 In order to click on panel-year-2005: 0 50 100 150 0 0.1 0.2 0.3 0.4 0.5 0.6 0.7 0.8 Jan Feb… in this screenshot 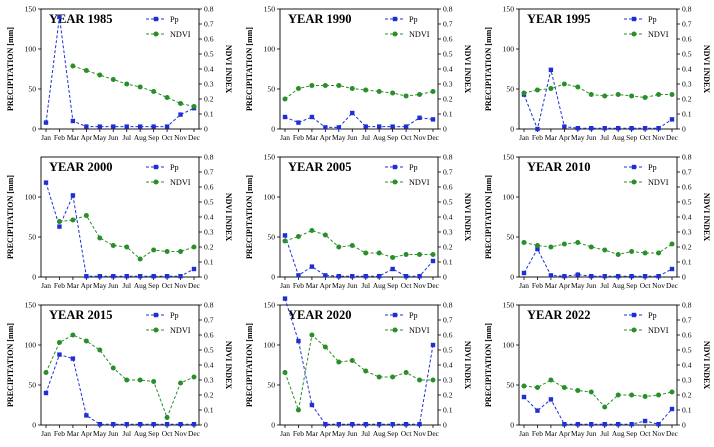, I will do `click(358, 221)`.